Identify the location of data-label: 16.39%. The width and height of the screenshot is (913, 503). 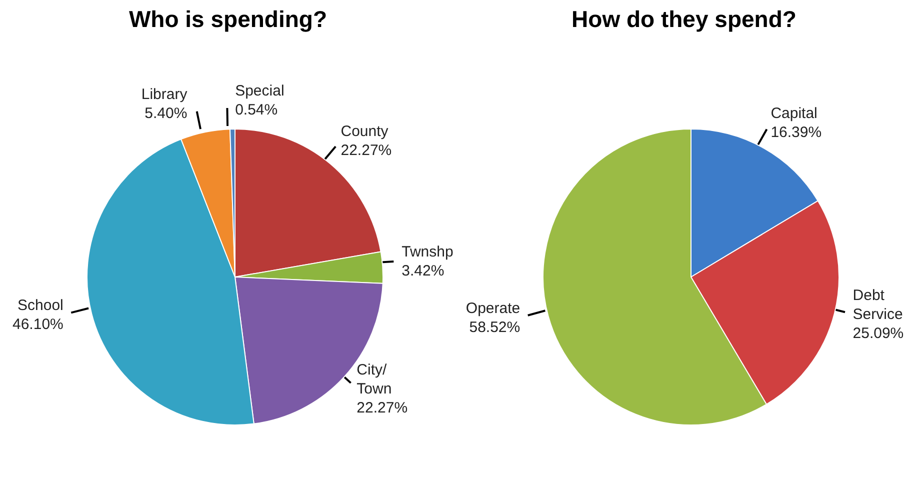
(796, 132).